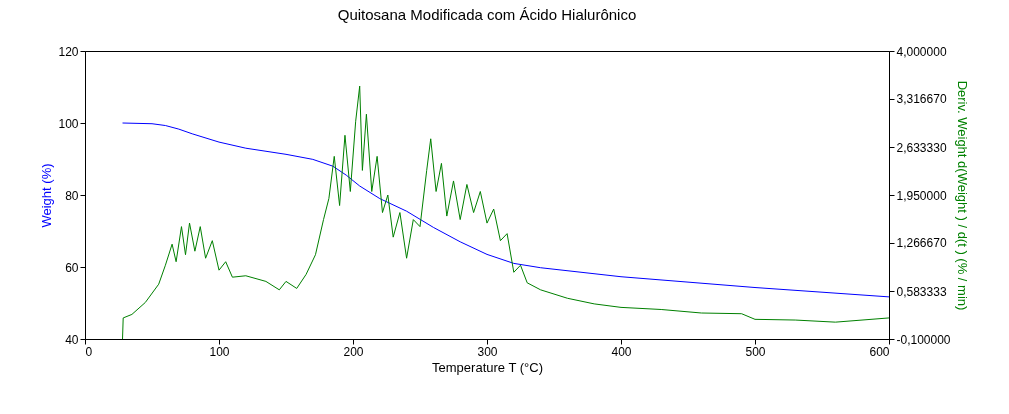 The height and width of the screenshot is (414, 1009). I want to click on x-tick-label: 300, so click(487, 351).